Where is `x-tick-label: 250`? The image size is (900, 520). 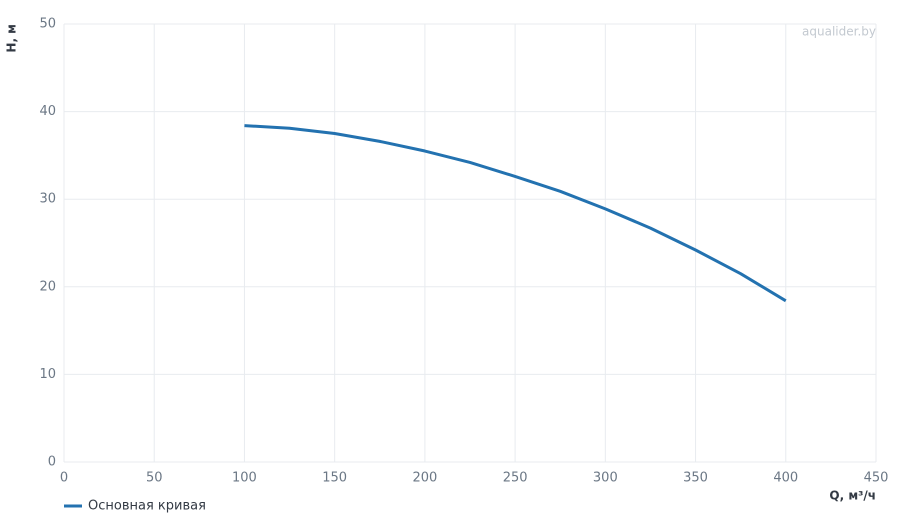 x-tick-label: 250 is located at coordinates (515, 478).